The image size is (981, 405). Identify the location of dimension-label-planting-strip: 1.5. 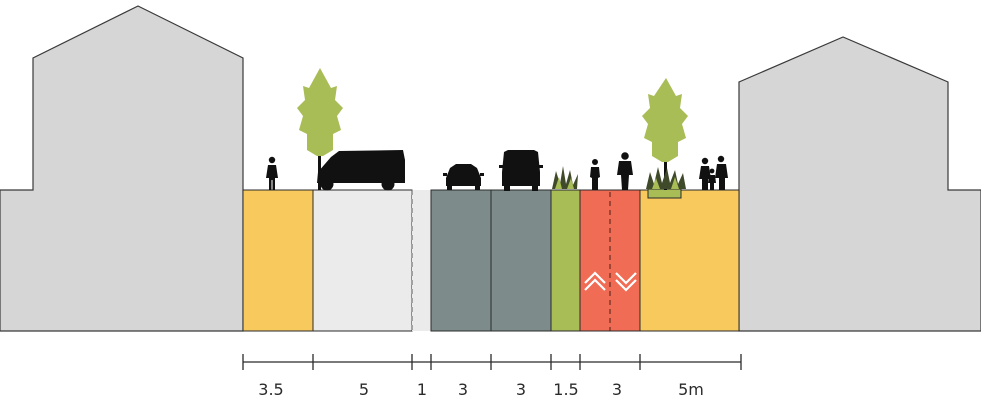
(565, 389).